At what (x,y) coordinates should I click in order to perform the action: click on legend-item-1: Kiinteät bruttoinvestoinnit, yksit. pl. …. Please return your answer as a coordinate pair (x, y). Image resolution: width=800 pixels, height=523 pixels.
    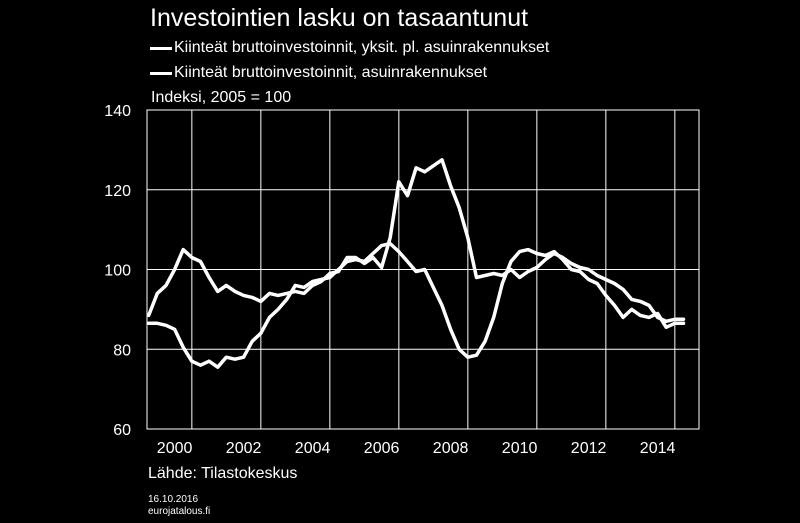
    Looking at the image, I should click on (349, 48).